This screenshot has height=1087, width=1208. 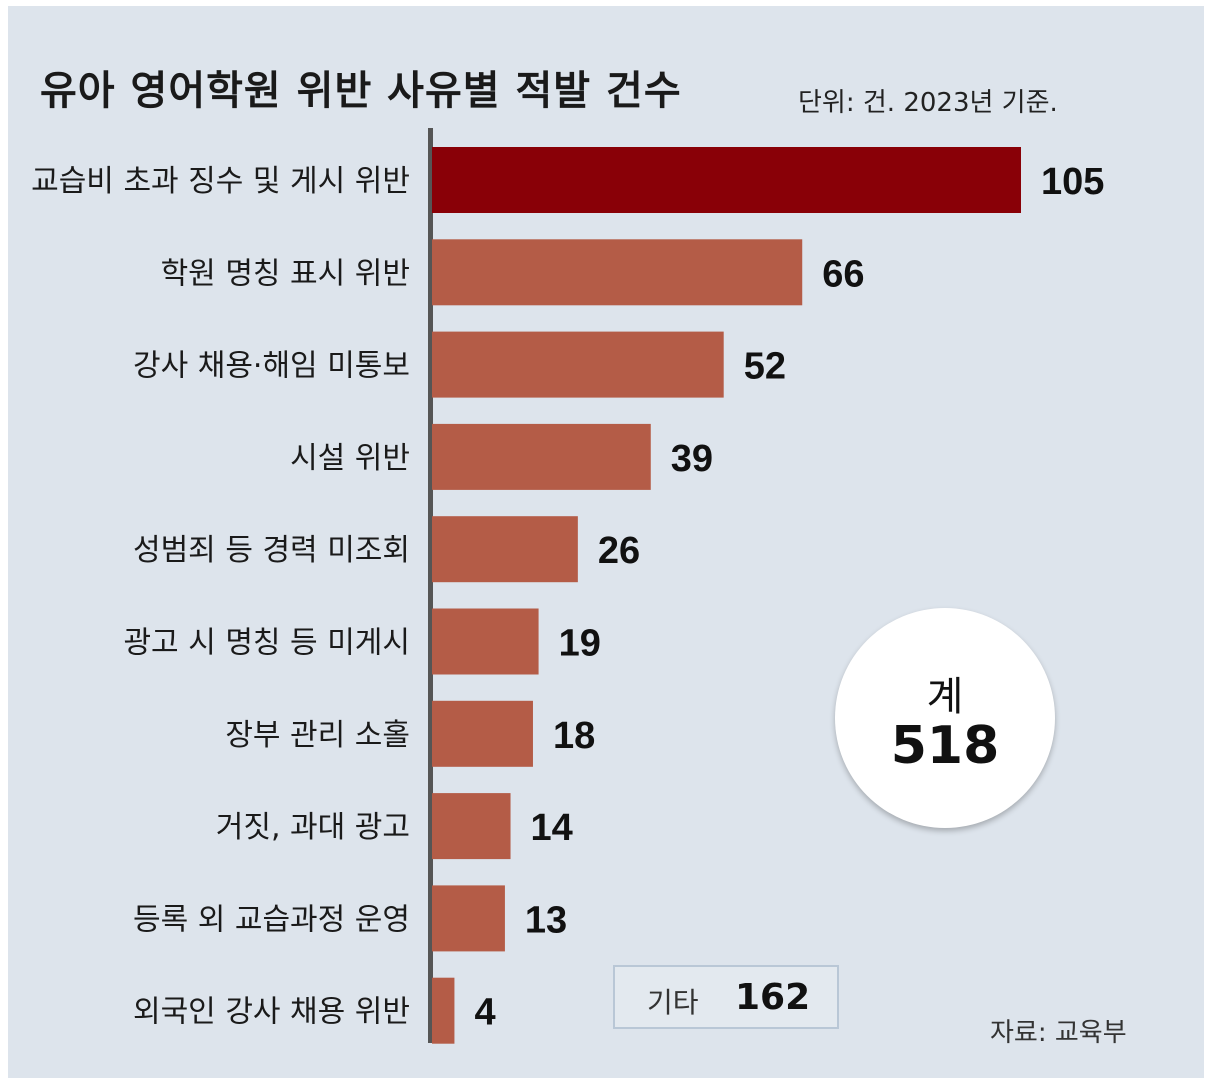 I want to click on value-label: 4, so click(x=484, y=1013).